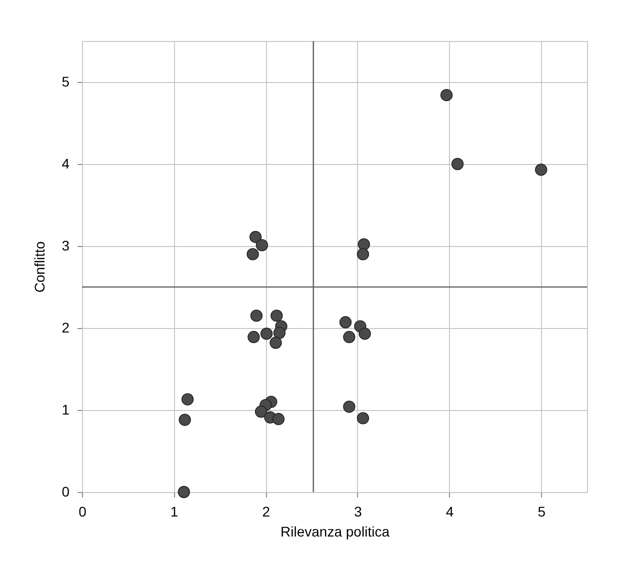 The height and width of the screenshot is (563, 623). I want to click on x-tick-label: 4, so click(450, 512).